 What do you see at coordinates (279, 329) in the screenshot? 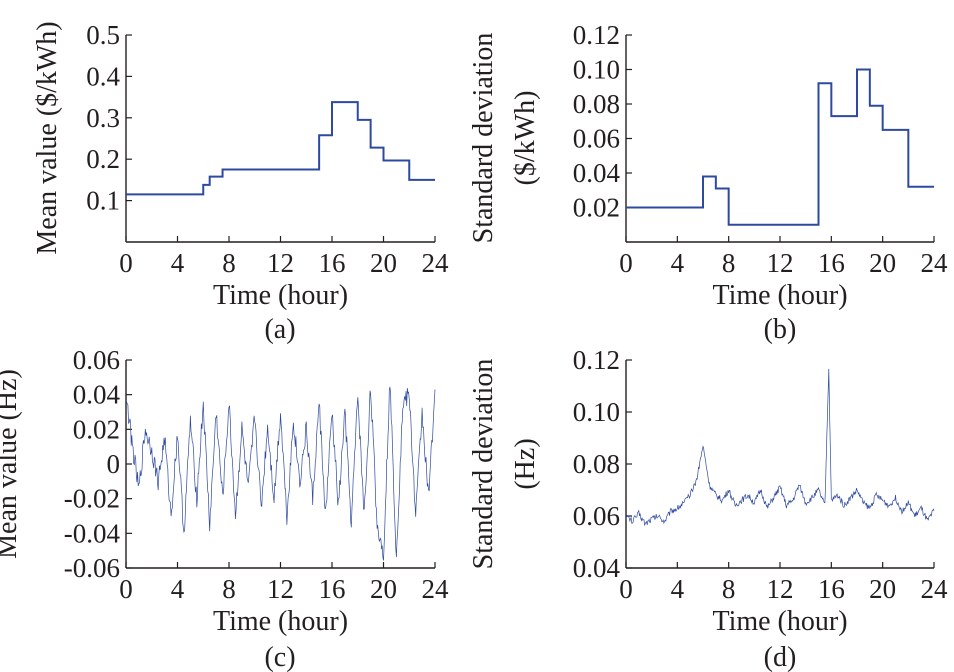
I see `panel-caption: (a)` at bounding box center [279, 329].